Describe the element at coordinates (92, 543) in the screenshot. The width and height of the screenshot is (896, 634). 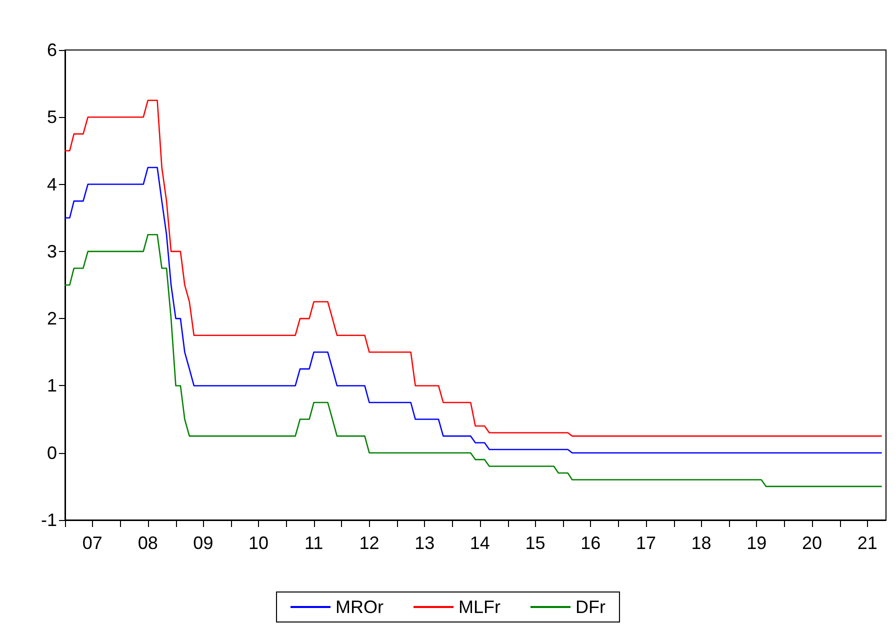
I see `x-tick-label: 07` at that location.